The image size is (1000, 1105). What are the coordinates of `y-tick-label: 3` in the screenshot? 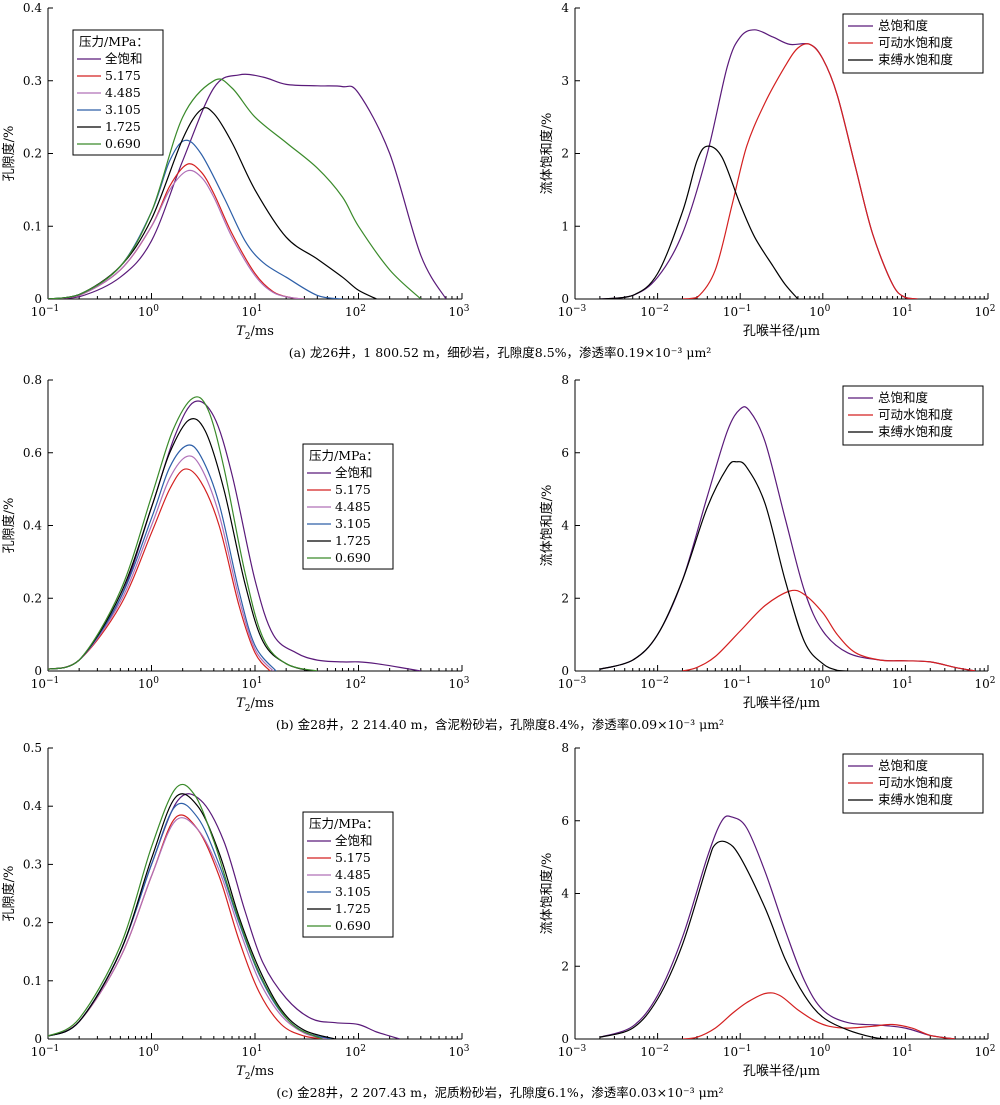 It's located at (565, 81).